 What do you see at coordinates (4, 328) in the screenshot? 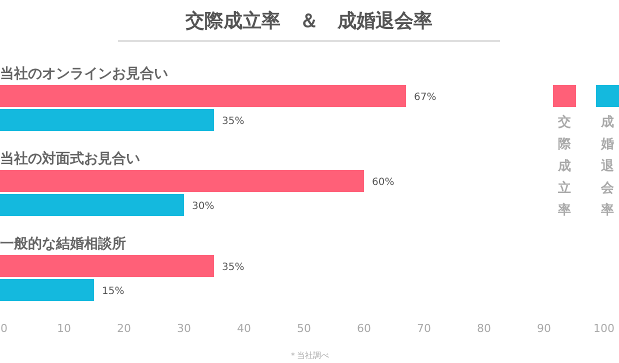
I see `x-tick-label: 0` at bounding box center [4, 328].